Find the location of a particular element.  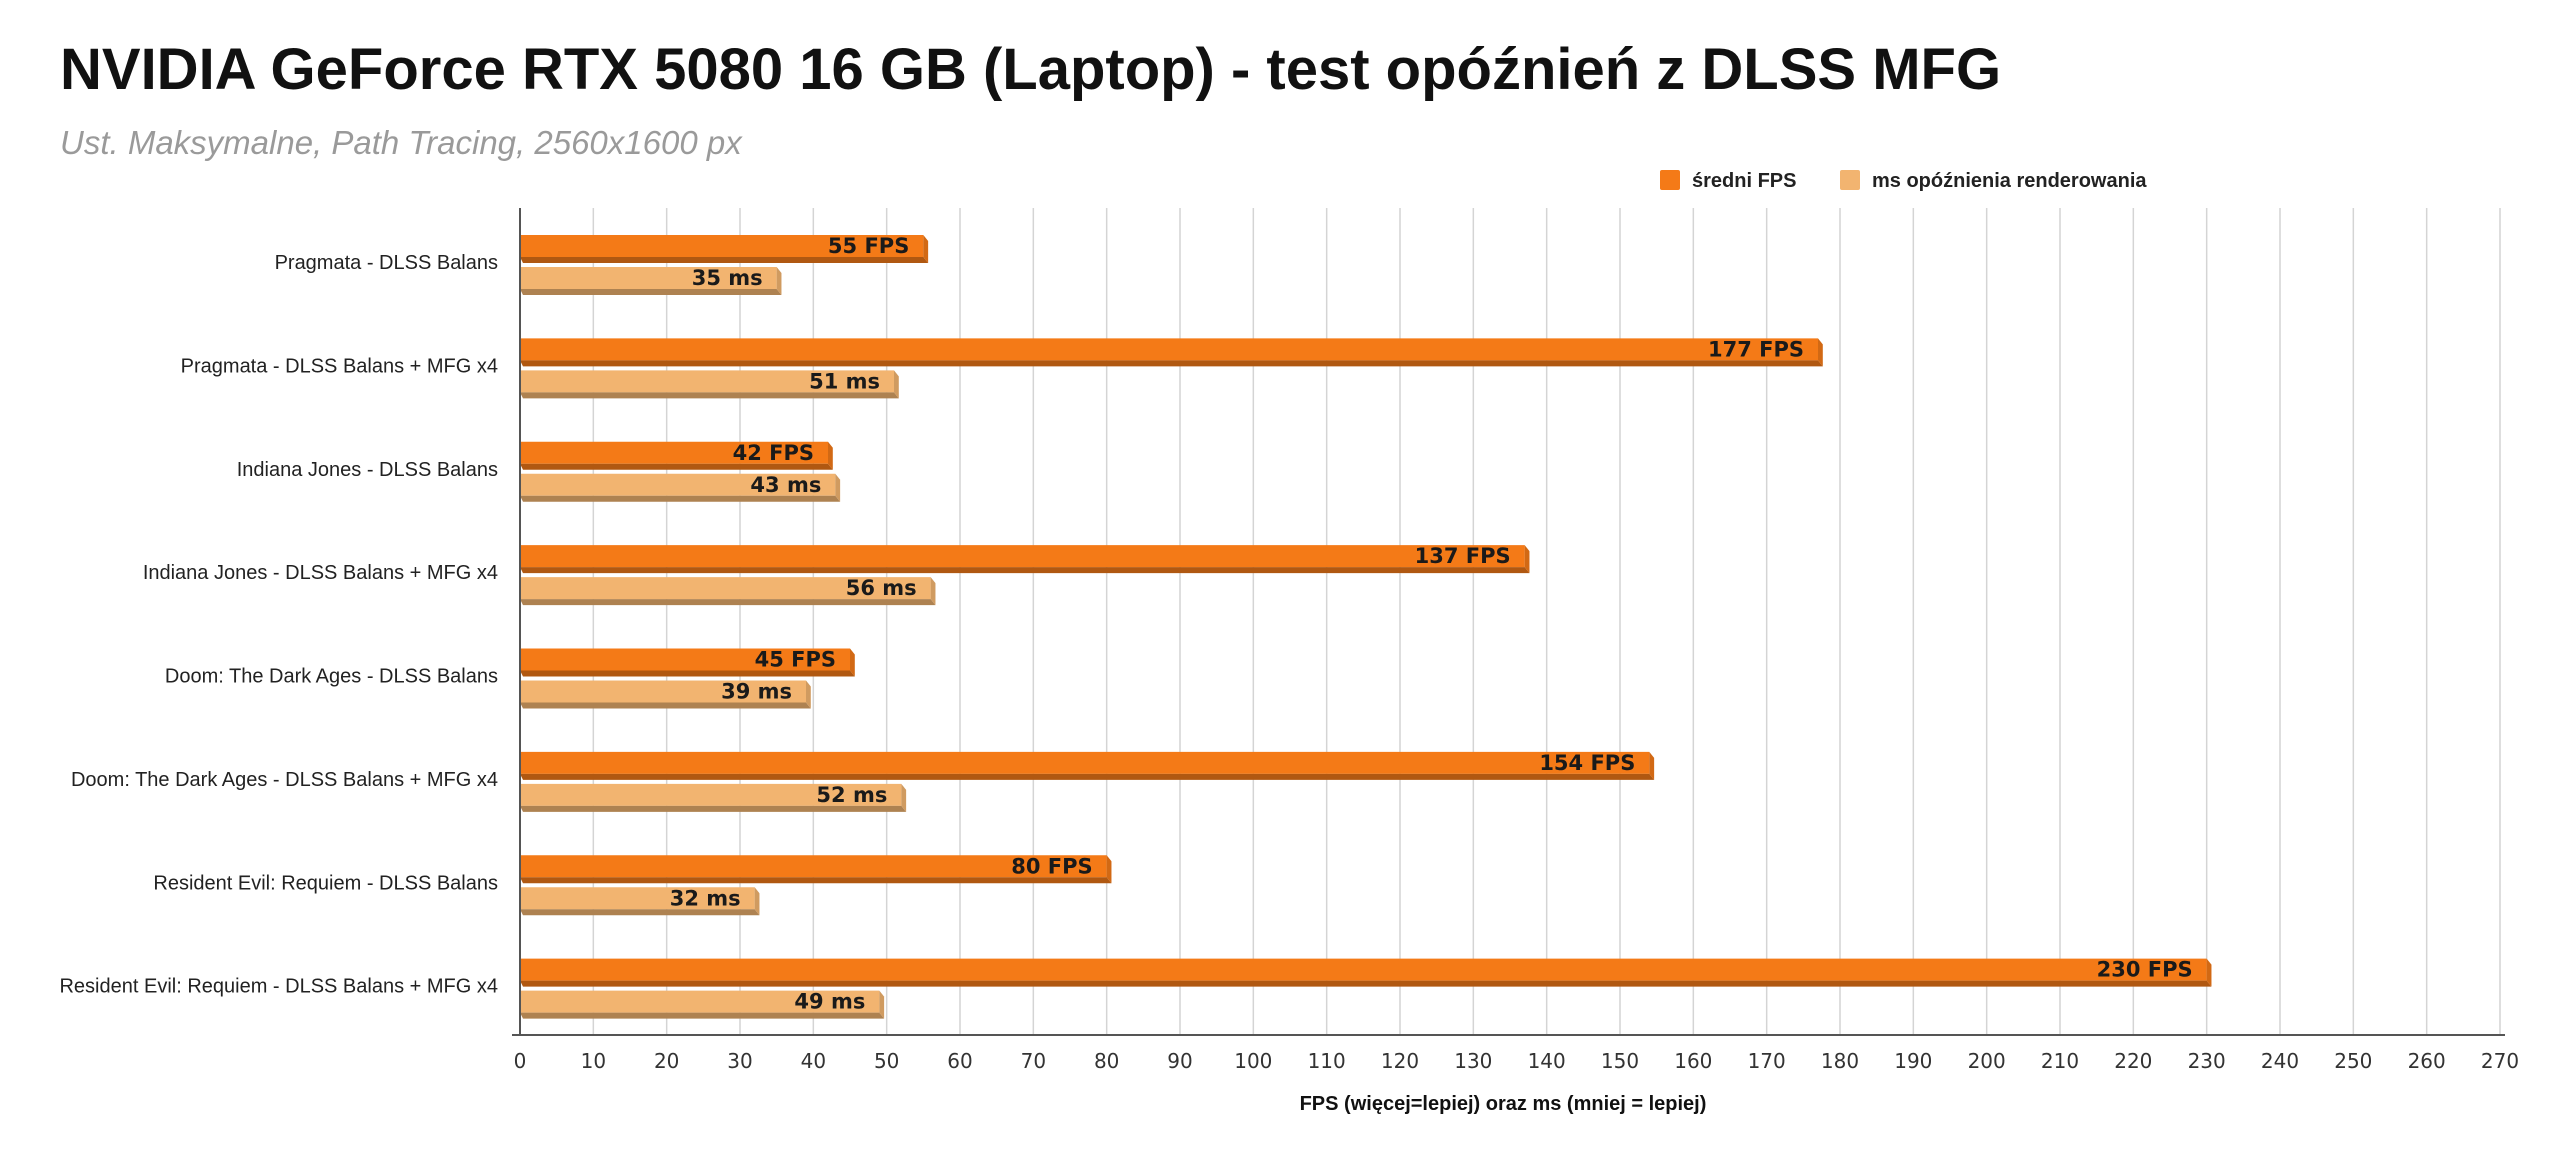

data-label: 154 FPS is located at coordinates (1587, 763).